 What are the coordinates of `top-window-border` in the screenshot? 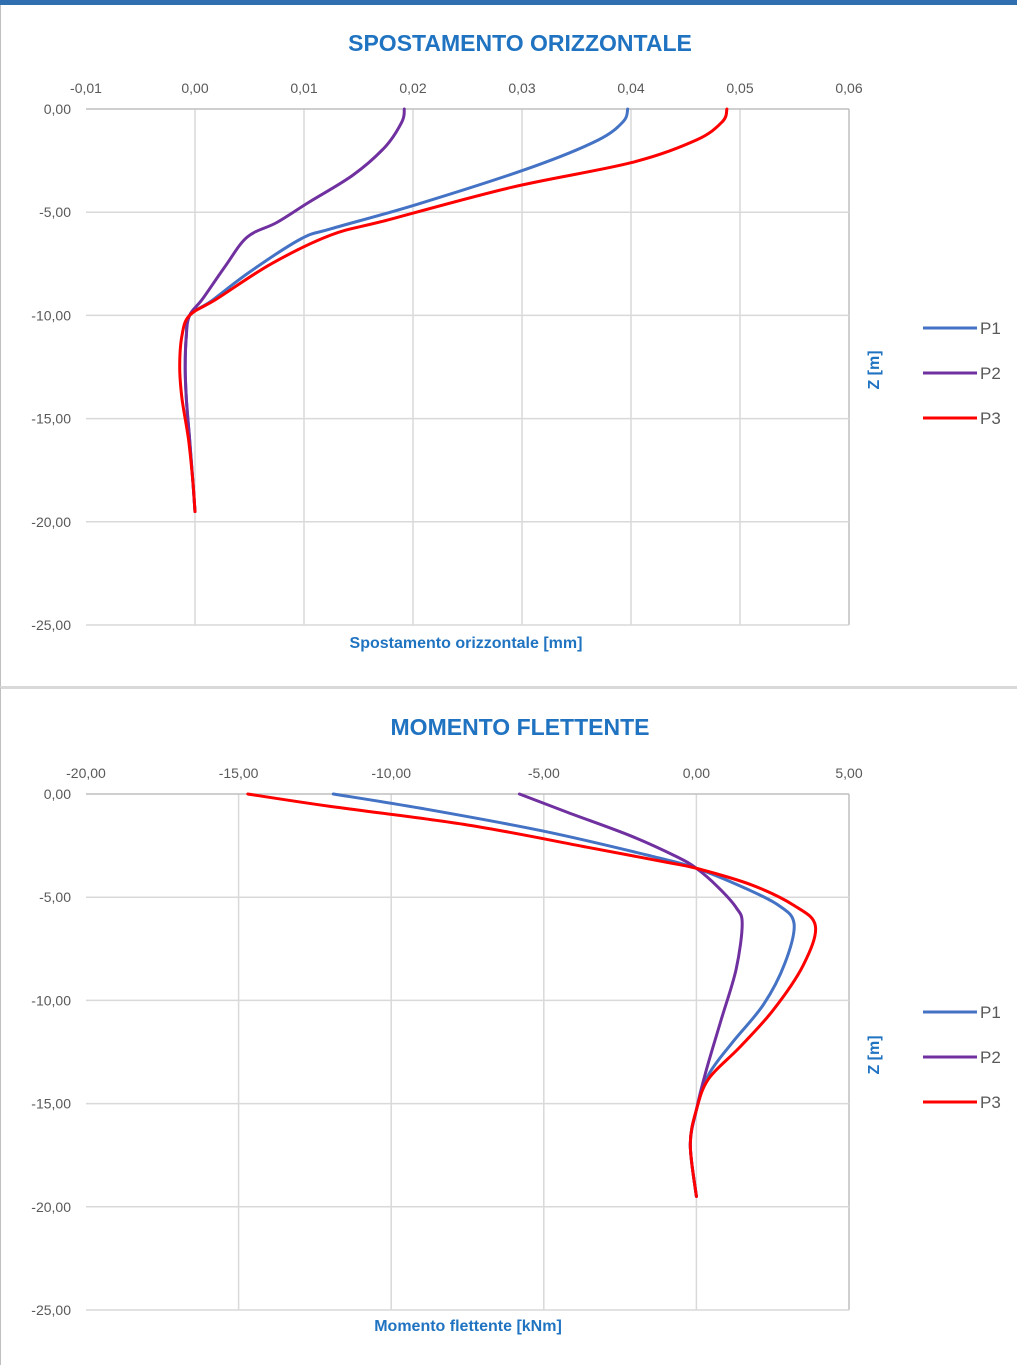 It's located at (508, 2).